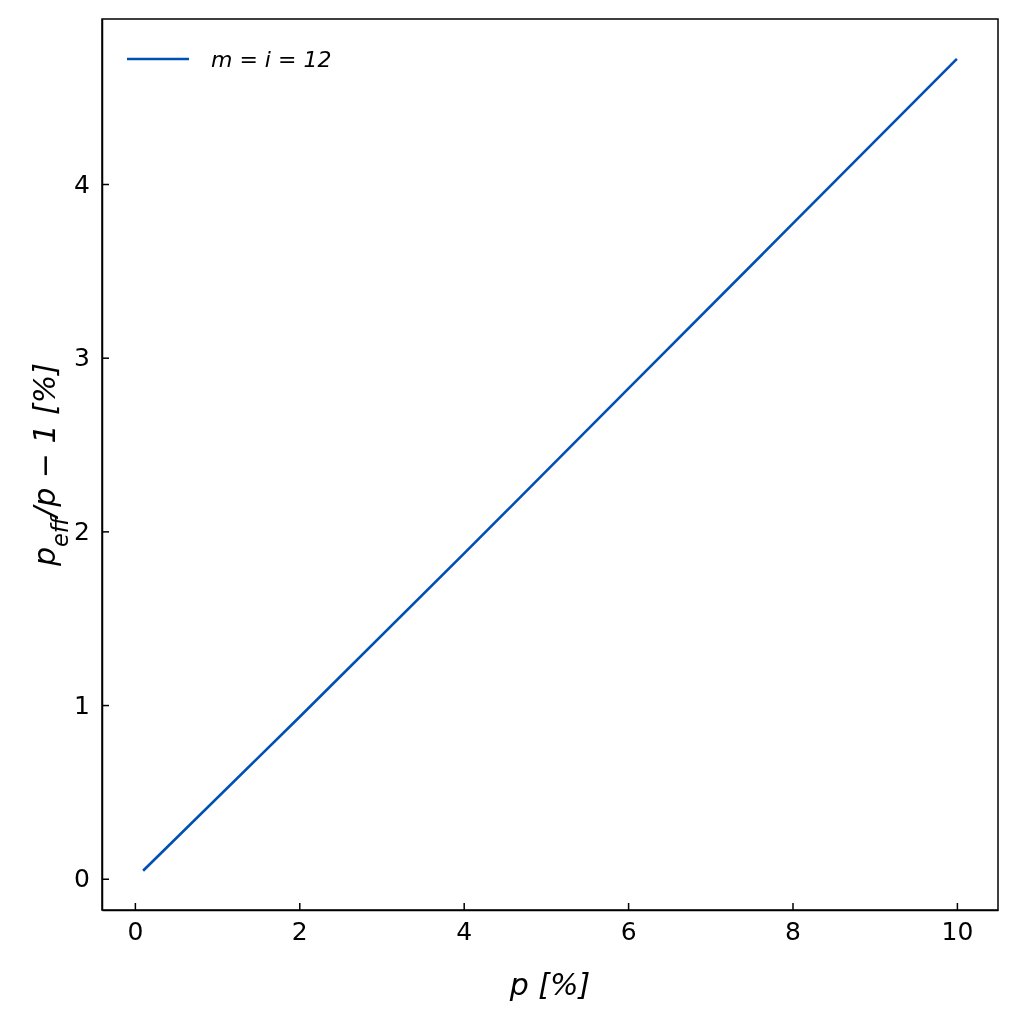  Describe the element at coordinates (628, 931) in the screenshot. I see `x-tick-label: 6` at that location.